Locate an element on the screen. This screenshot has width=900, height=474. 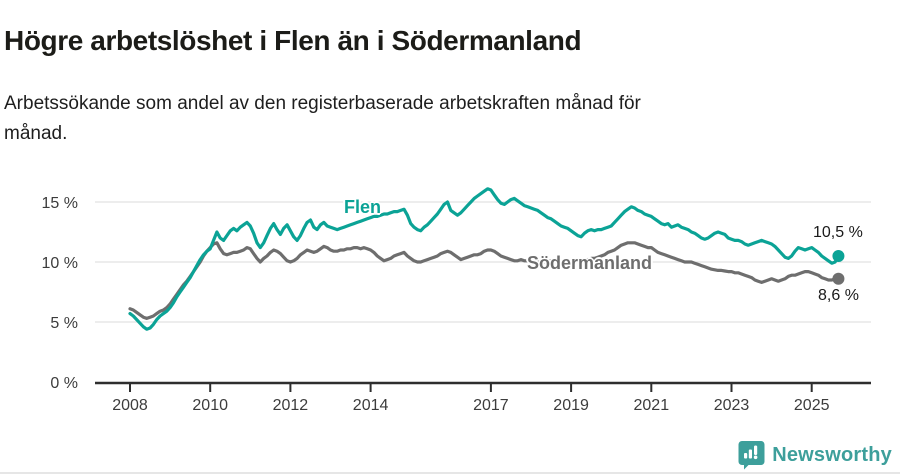
x-tick-label-2014: 2014 is located at coordinates (371, 405).